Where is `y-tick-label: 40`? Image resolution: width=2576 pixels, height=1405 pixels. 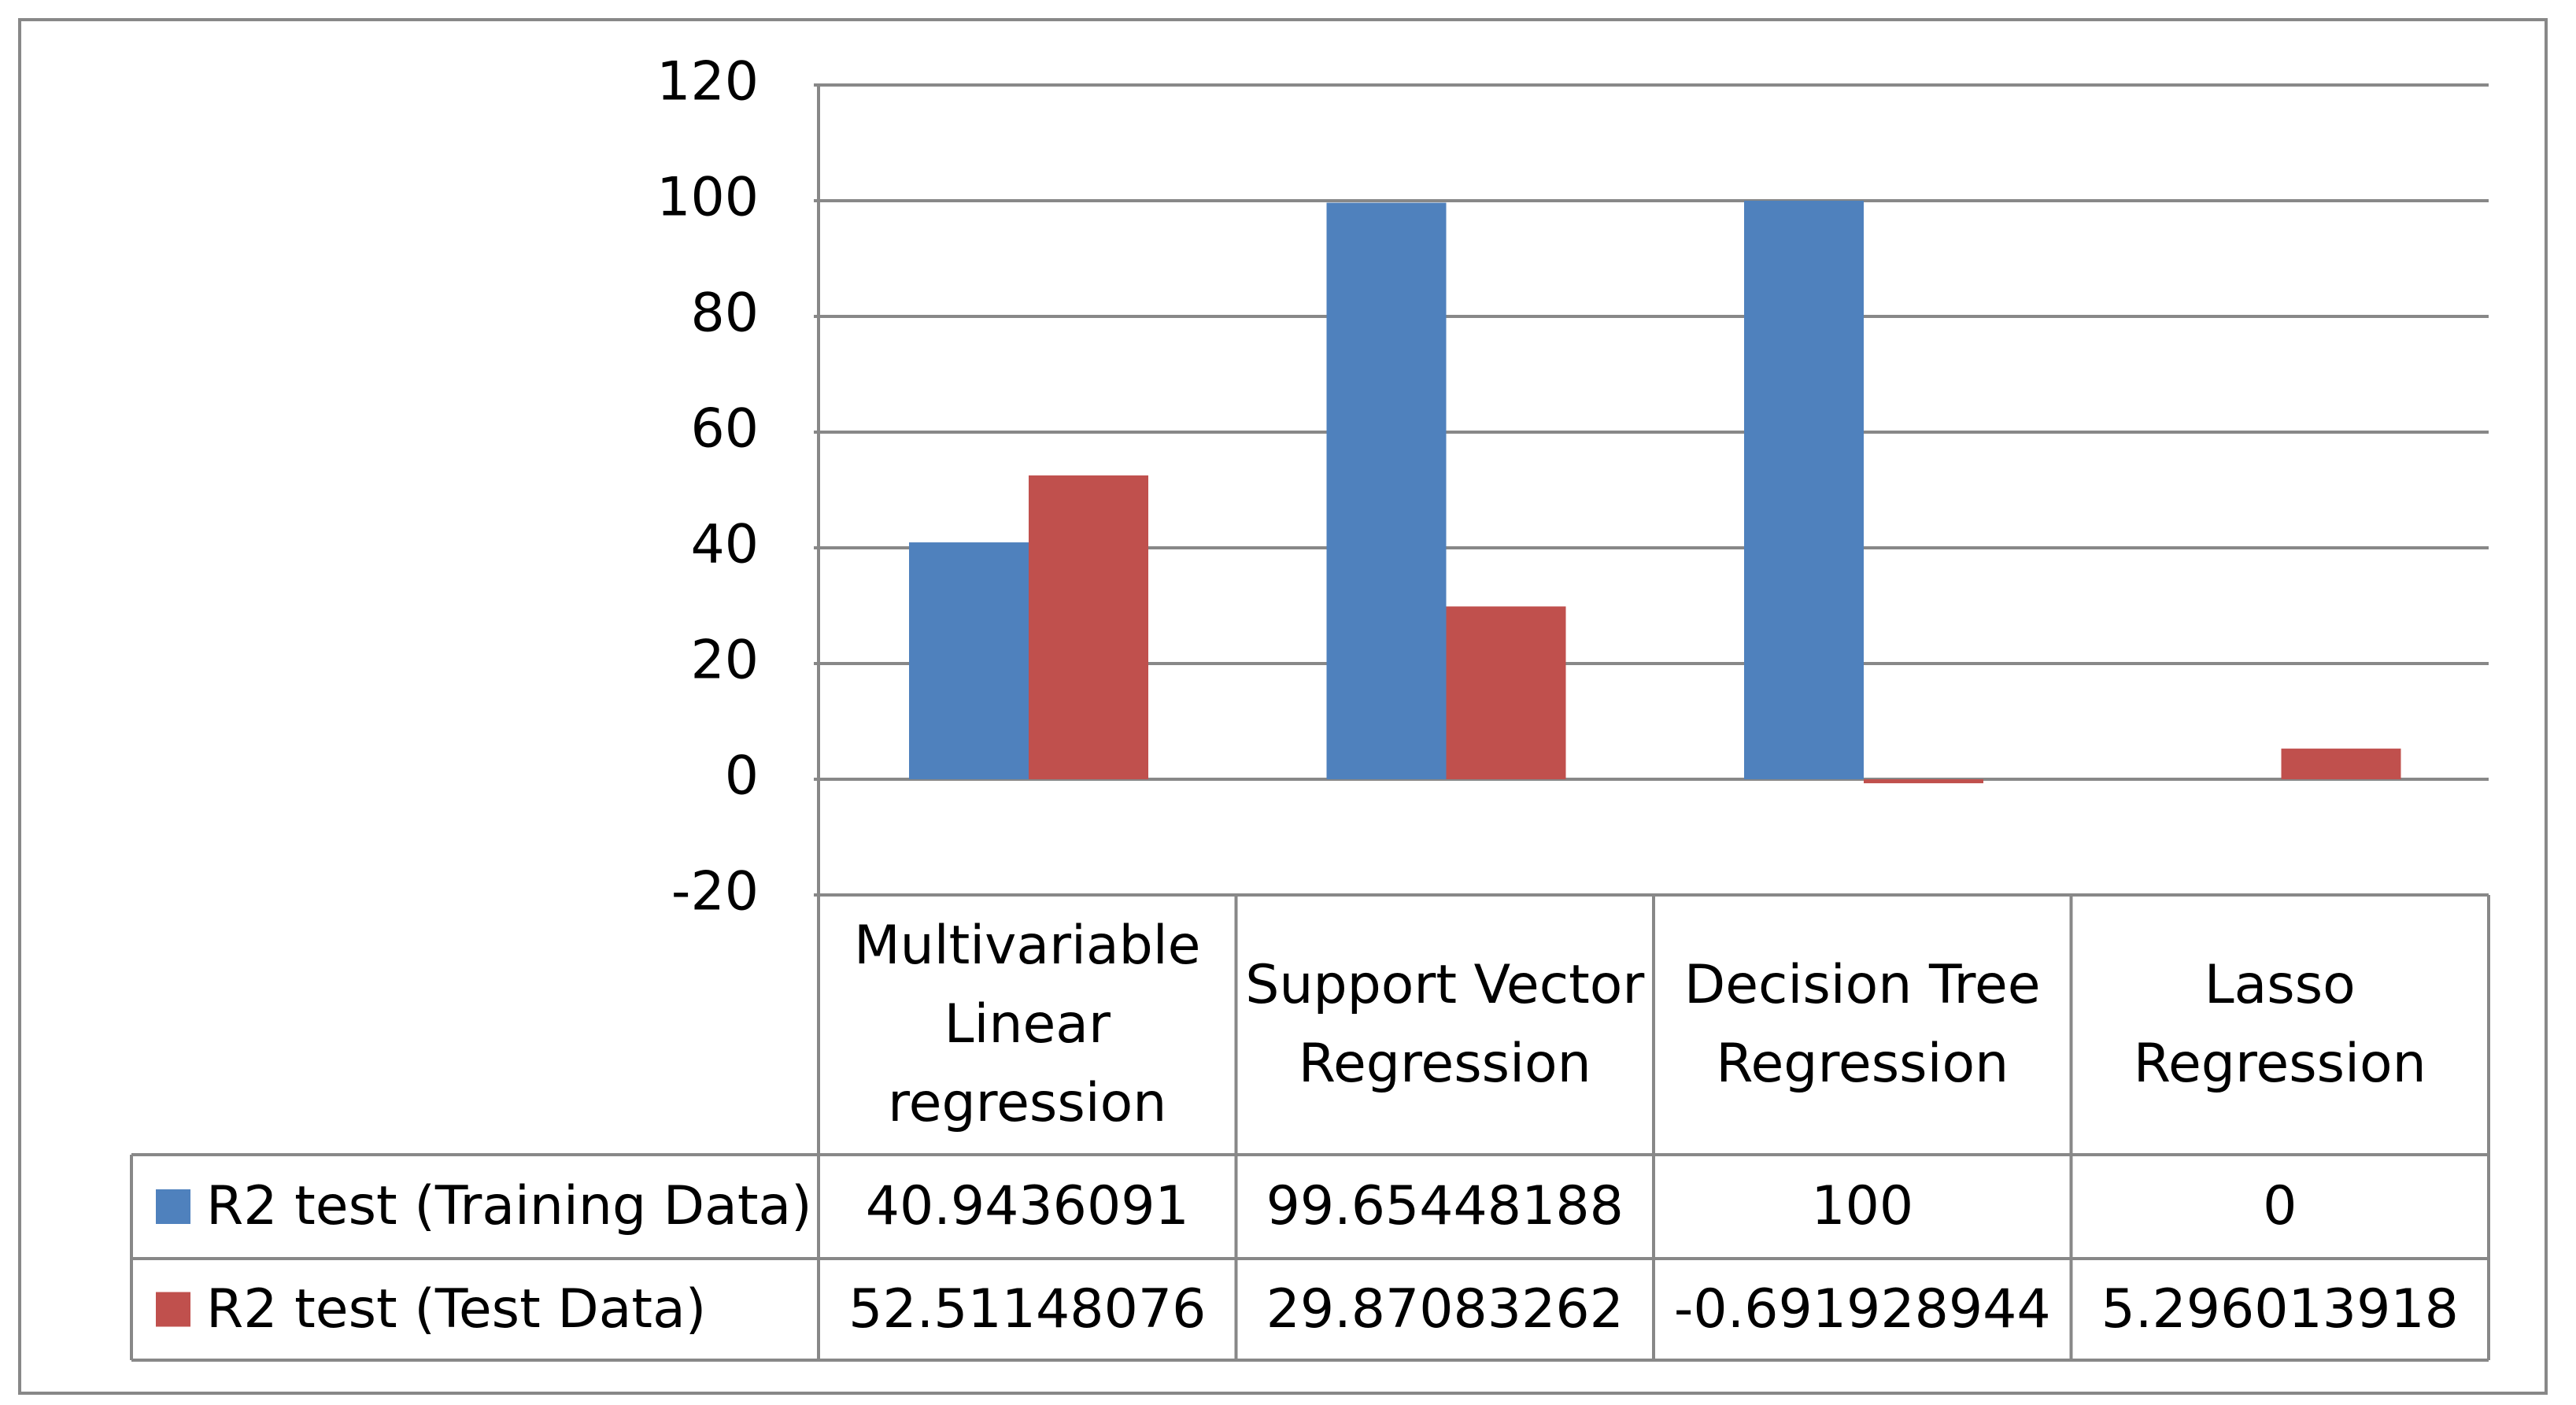 y-tick-label: 40 is located at coordinates (724, 545).